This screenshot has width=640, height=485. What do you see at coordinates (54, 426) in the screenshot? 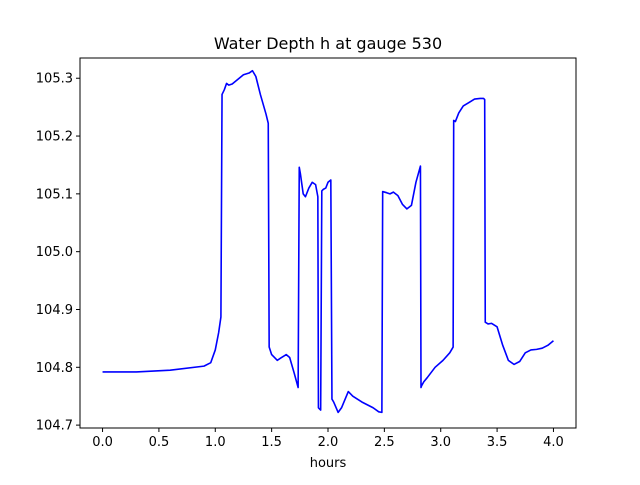
I see `y-tick-label-0: 104.7` at bounding box center [54, 426].